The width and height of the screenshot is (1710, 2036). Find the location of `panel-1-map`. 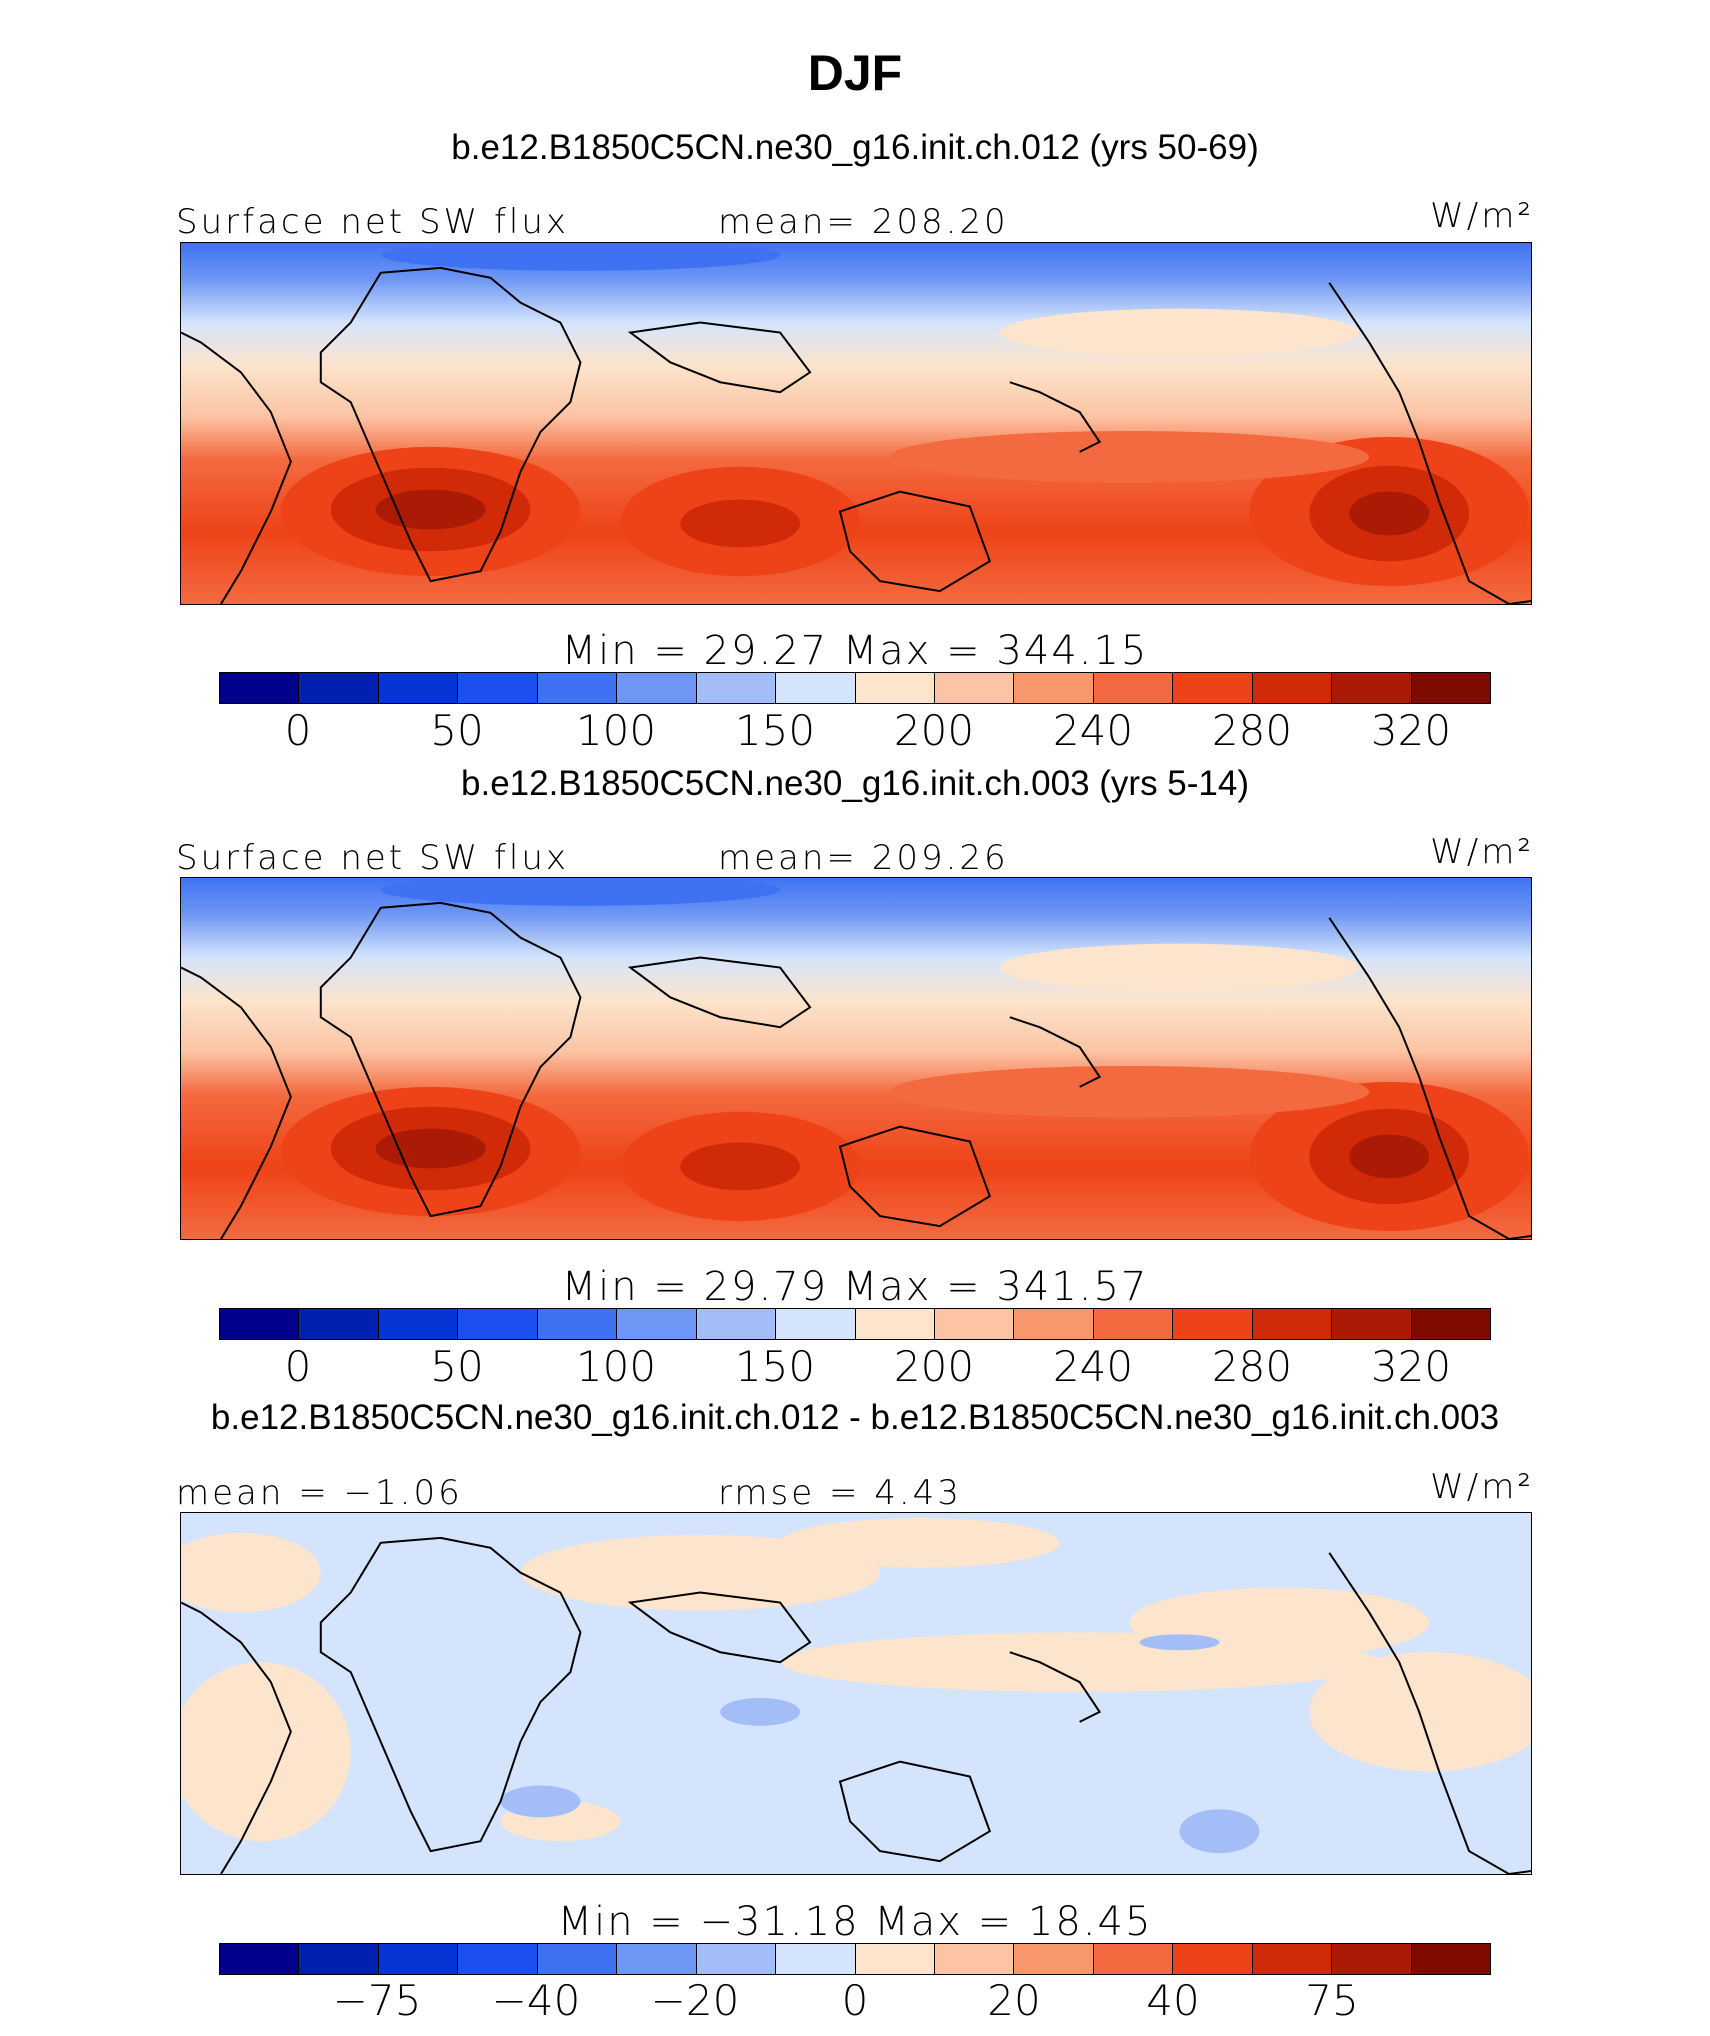

panel-1-map is located at coordinates (856, 423).